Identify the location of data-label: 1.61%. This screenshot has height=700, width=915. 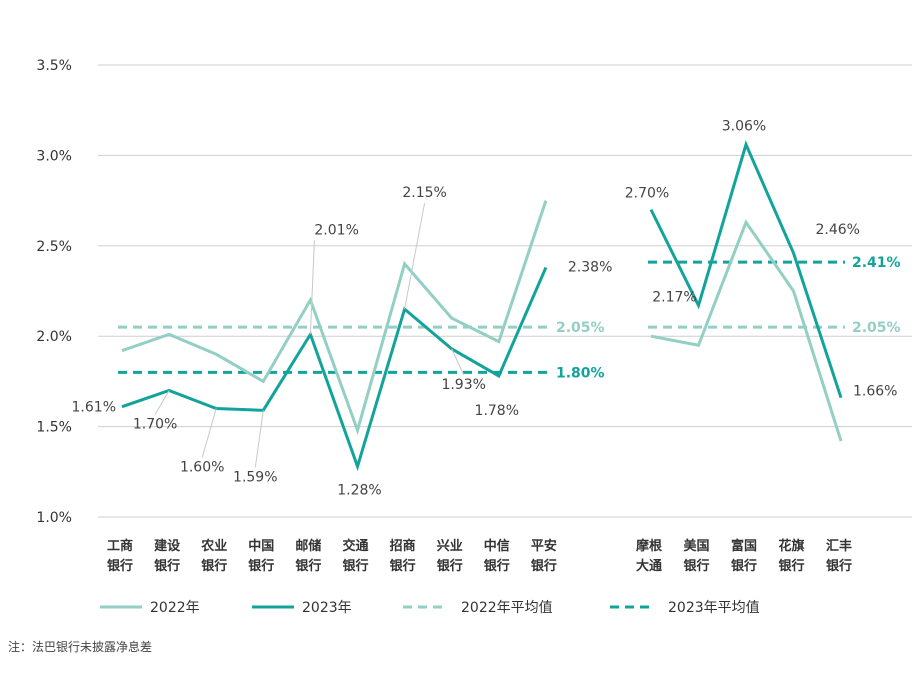
(94, 408).